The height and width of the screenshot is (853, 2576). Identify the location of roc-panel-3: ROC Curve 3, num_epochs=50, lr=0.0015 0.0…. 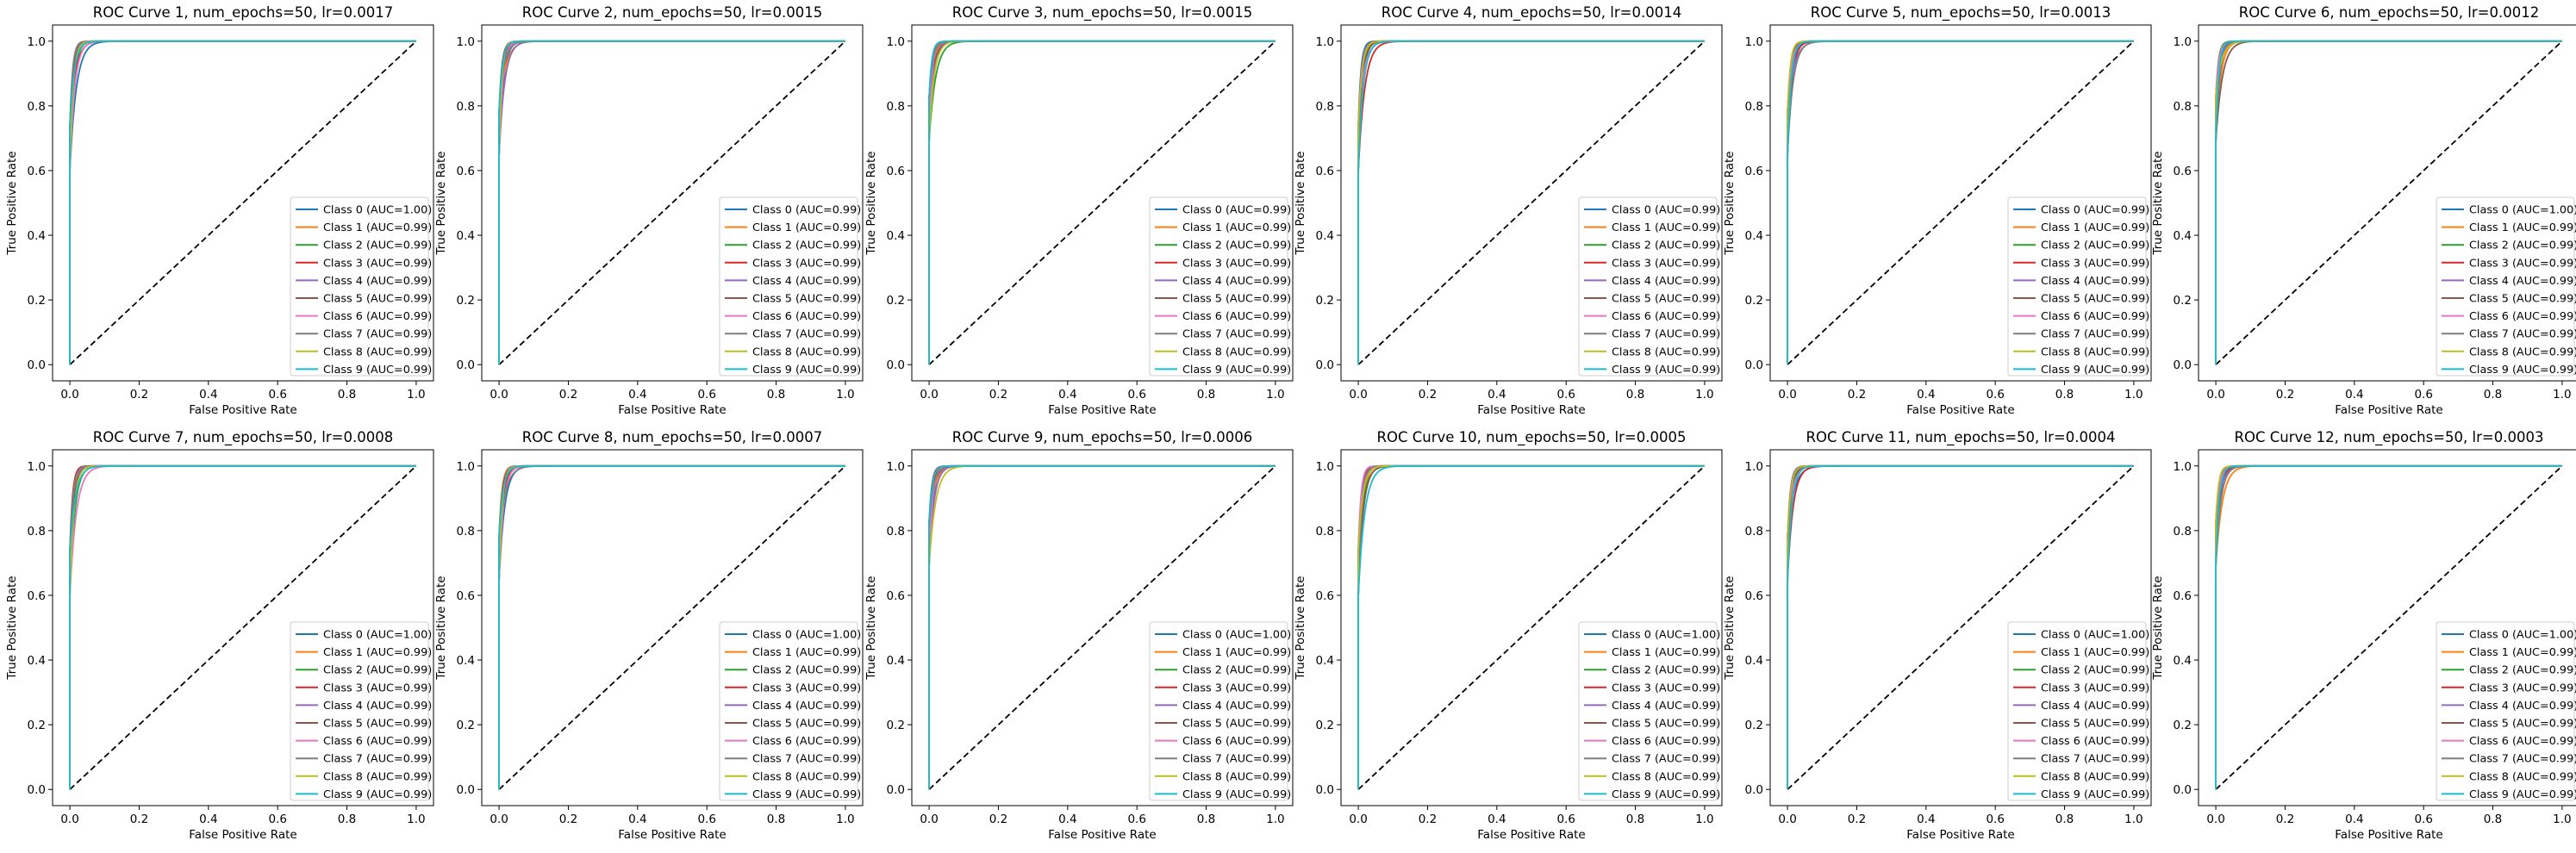
(1079, 210).